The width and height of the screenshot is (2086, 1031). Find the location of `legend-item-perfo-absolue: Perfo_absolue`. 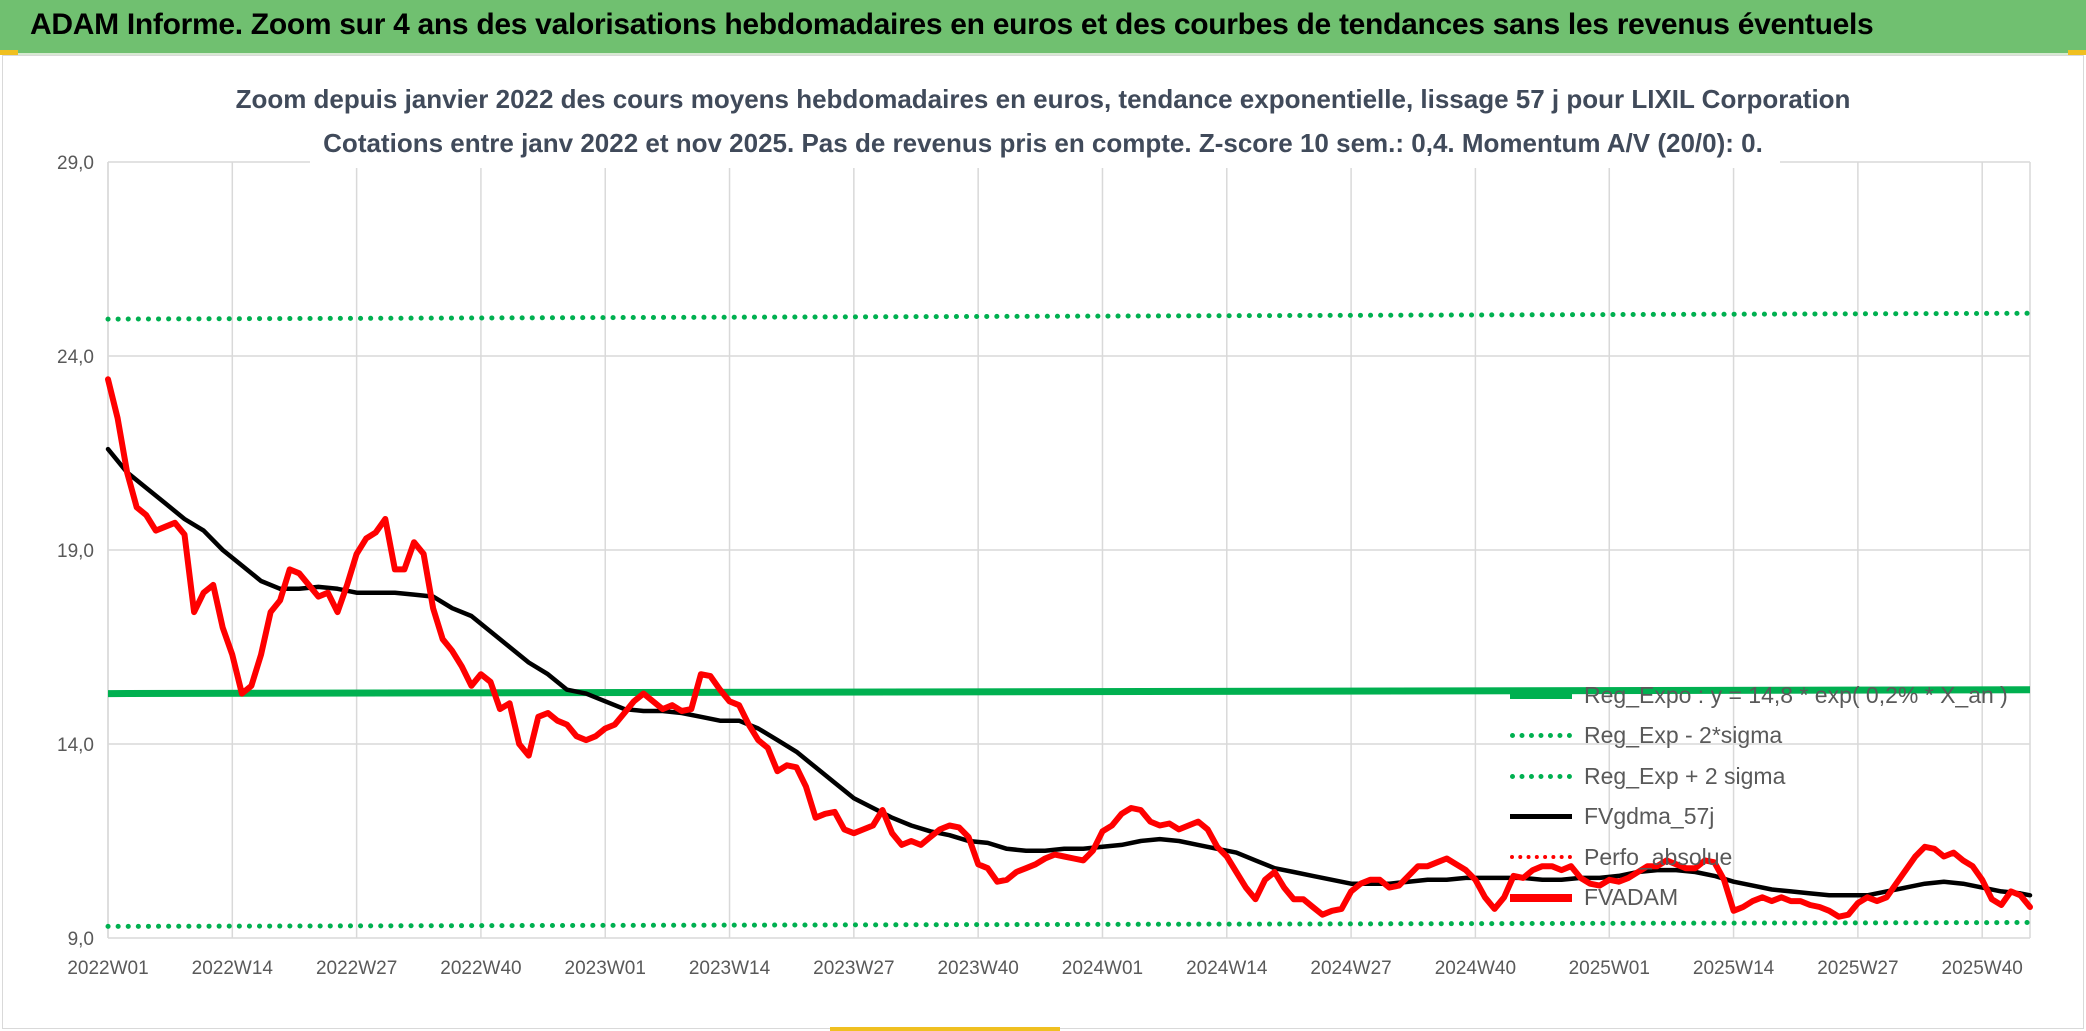

legend-item-perfo-absolue: Perfo_absolue is located at coordinates (1760, 857).